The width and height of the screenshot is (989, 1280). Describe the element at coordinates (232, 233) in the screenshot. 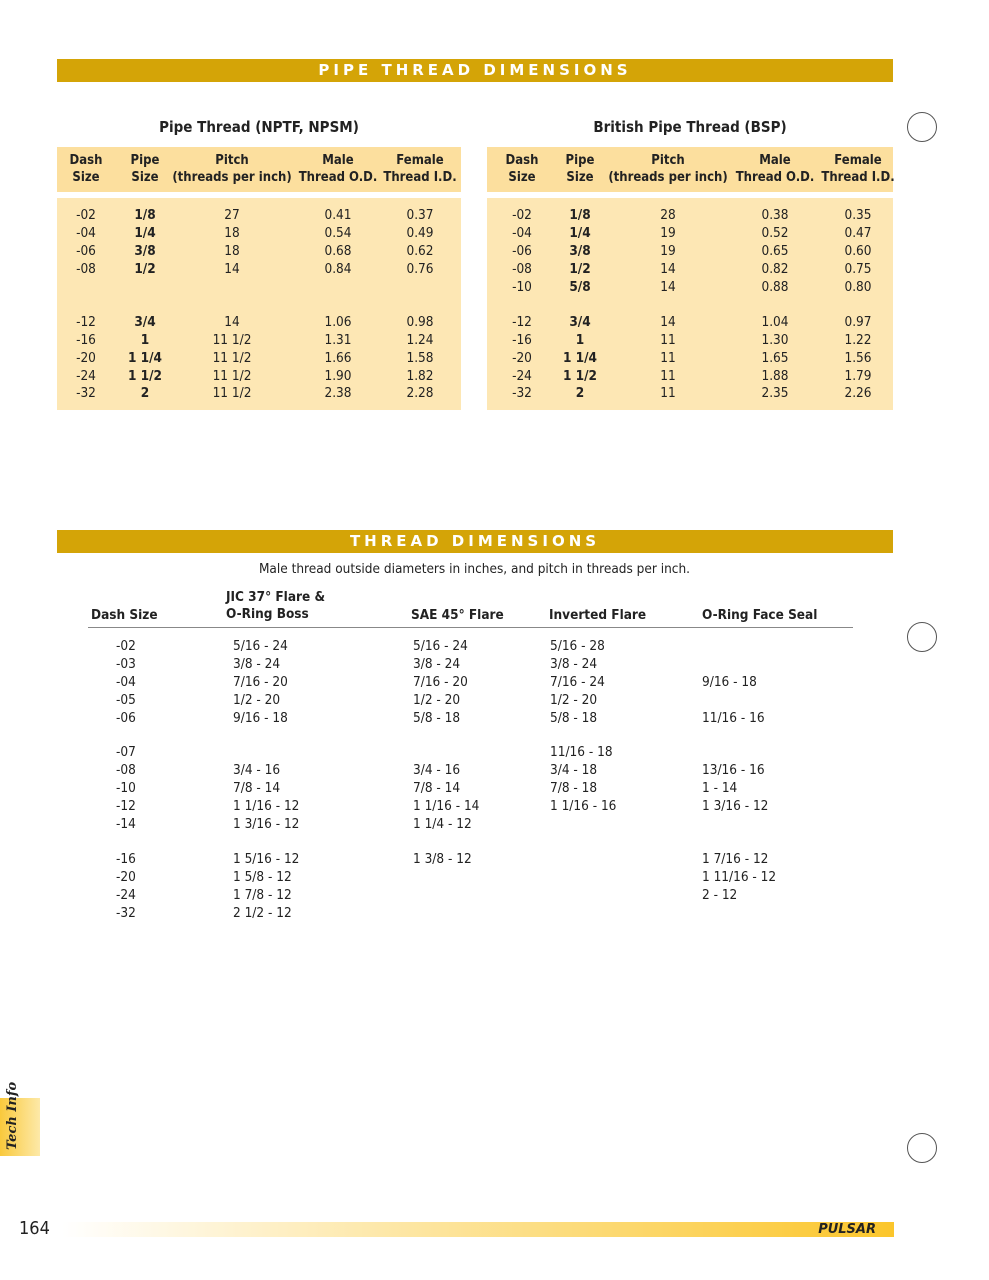

I see `table-cell: 18` at that location.